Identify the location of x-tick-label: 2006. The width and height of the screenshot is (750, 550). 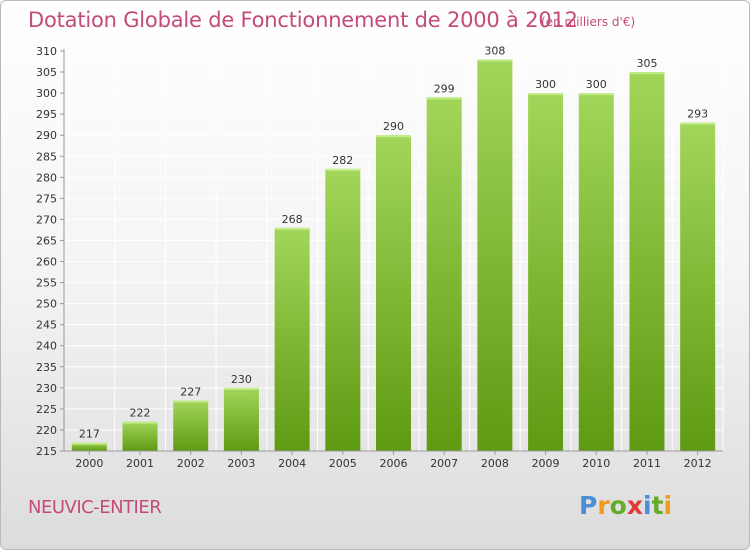
(394, 463).